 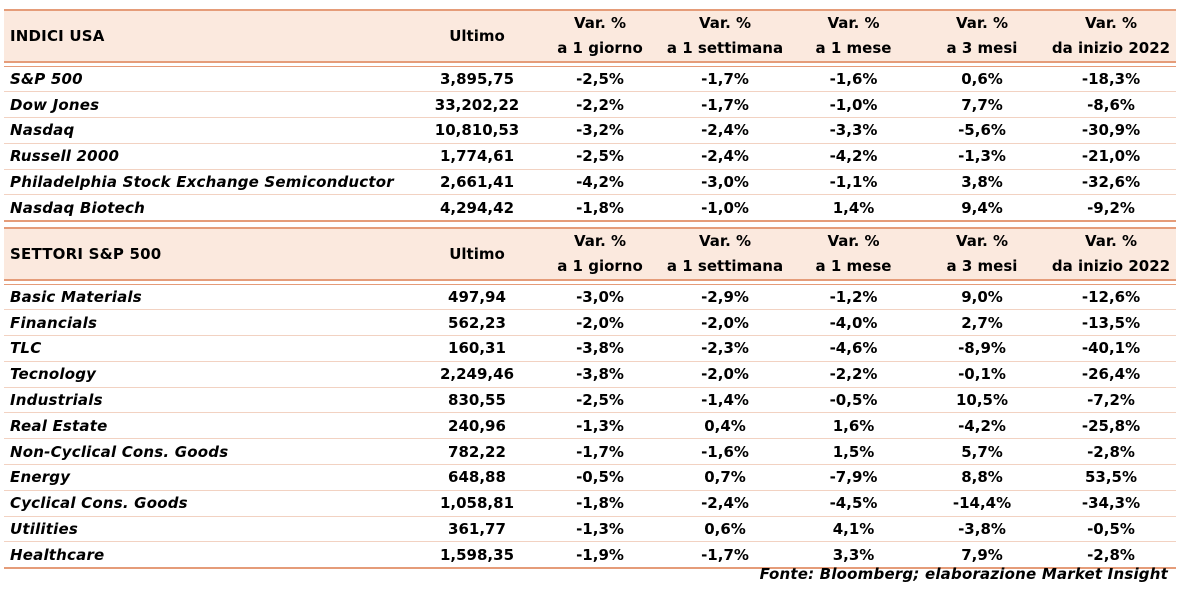 I want to click on table-row: S&P 500 3,895,75 -2,5% -1,7% -1,6% 0,6% -18,3%, so click(x=590, y=79).